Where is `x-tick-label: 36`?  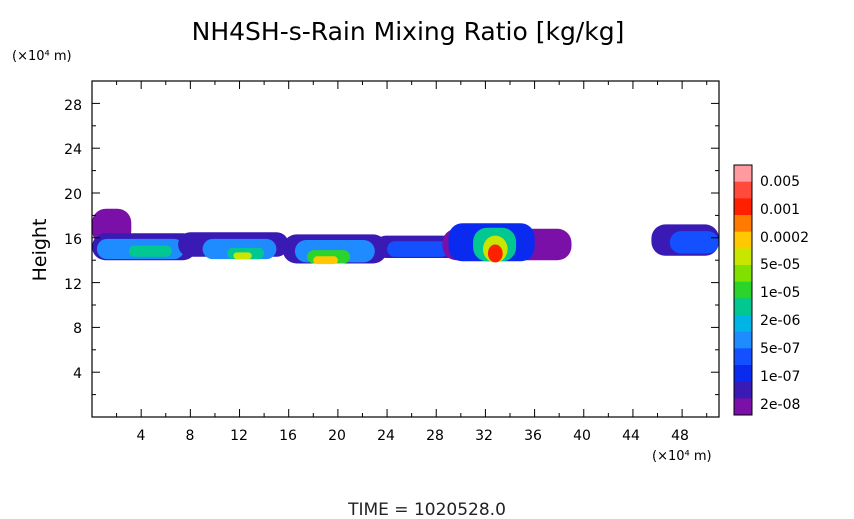 x-tick-label: 36 is located at coordinates (533, 436).